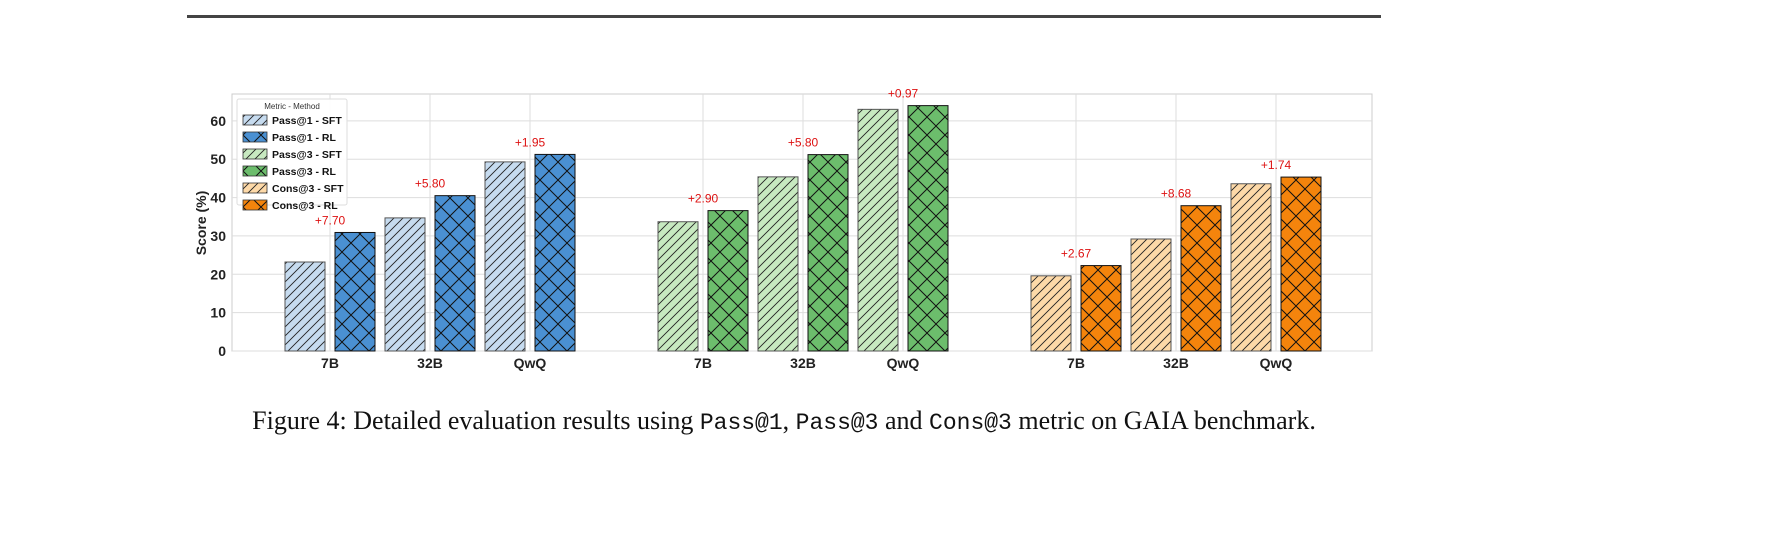 The height and width of the screenshot is (546, 1786). I want to click on legend-title: Metric - Method, so click(292, 106).